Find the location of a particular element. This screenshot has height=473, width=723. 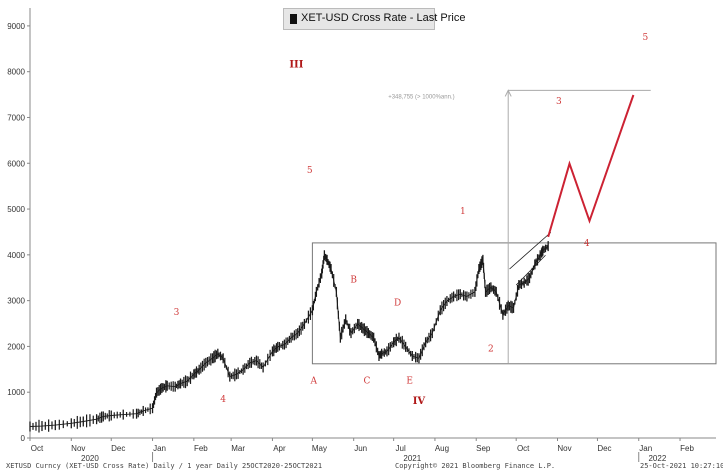

y-tick-label: 4000 is located at coordinates (16, 255).